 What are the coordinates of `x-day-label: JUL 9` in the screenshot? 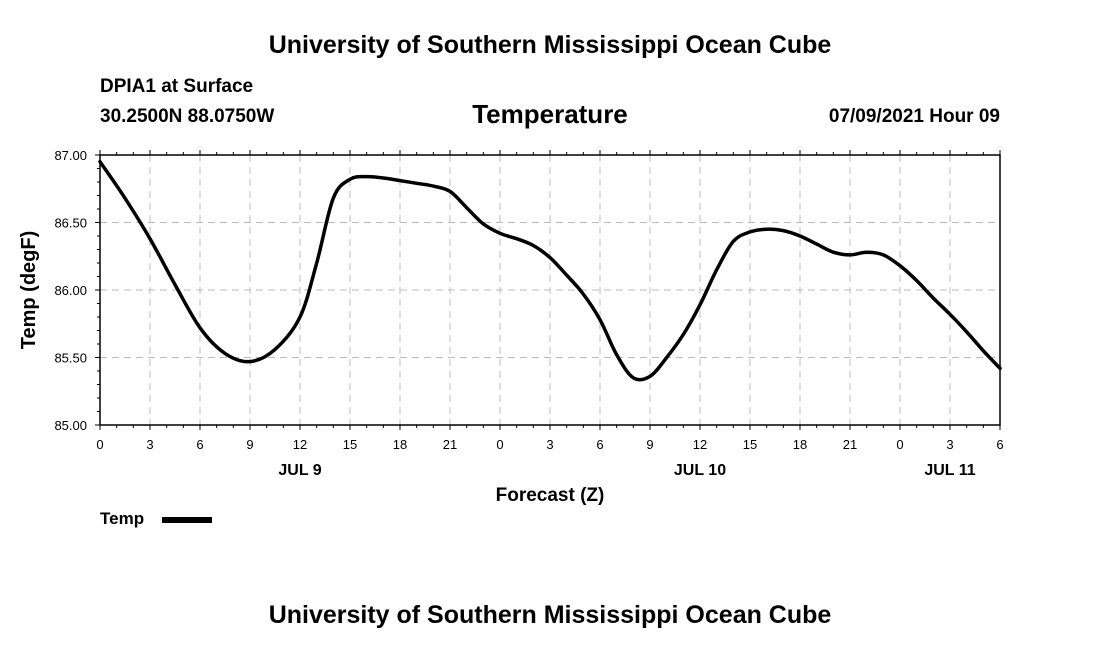 It's located at (299, 470).